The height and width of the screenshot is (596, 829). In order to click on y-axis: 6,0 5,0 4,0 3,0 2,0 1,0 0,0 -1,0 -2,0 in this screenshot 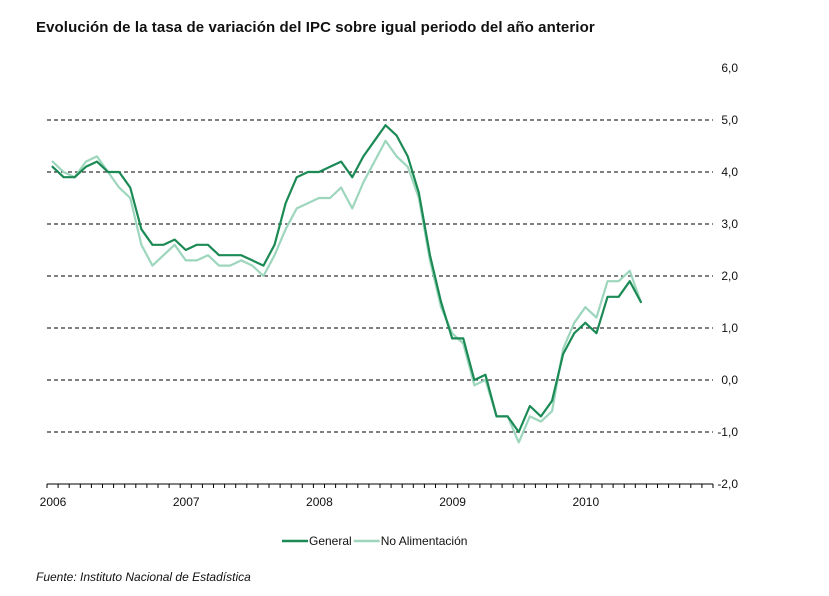, I will do `click(727, 276)`.